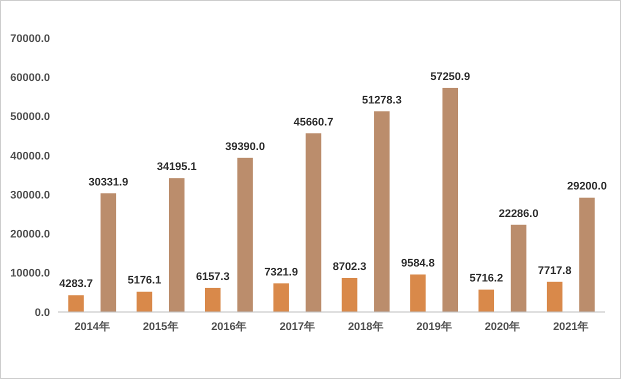  I want to click on x-tick-label: 2018年, so click(366, 326).